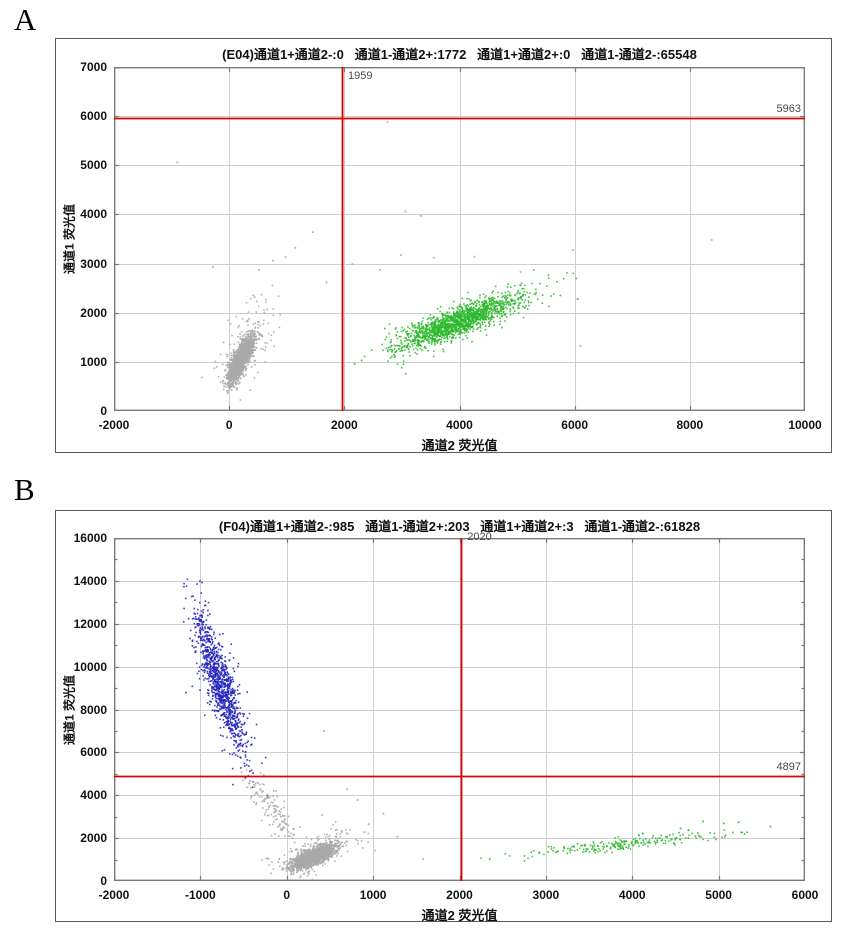  I want to click on x-tick-label: 3000, so click(546, 895).